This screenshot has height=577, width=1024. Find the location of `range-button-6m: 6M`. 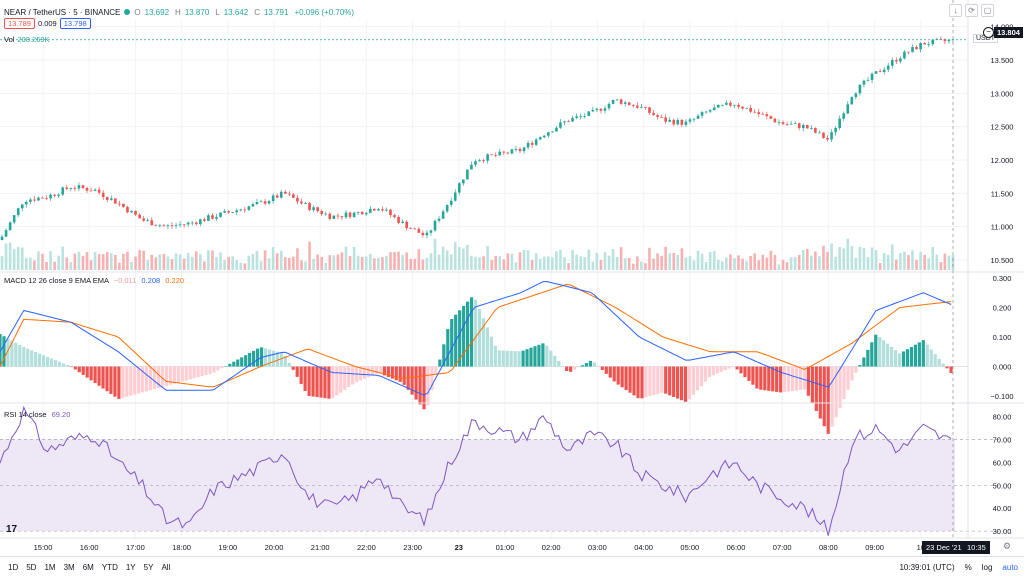

range-button-6m: 6M is located at coordinates (88, 567).